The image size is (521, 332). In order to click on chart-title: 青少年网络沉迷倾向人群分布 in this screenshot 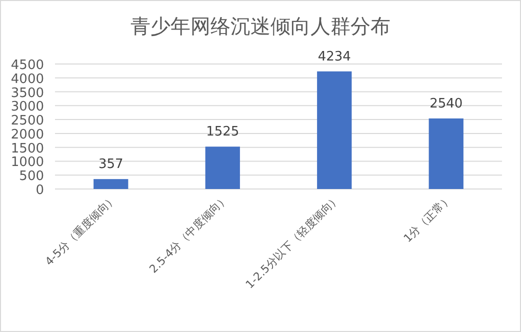, I will do `click(260, 26)`.